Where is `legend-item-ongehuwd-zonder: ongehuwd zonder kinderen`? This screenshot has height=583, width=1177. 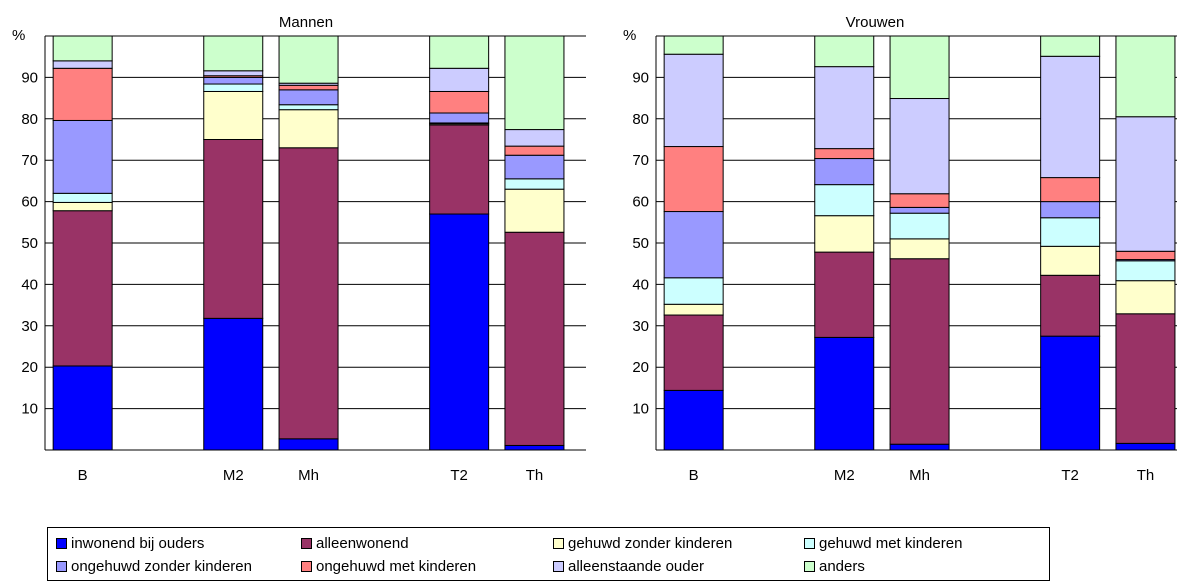 legend-item-ongehuwd-zonder: ongehuwd zonder kinderen is located at coordinates (154, 566).